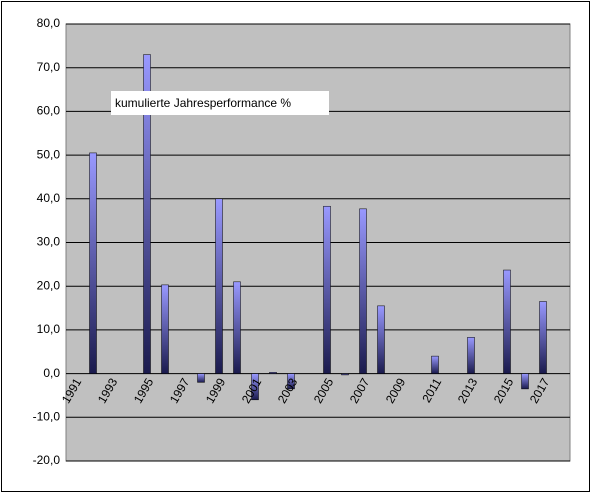  What do you see at coordinates (49, 198) in the screenshot?
I see `y-tick-label: 40,0` at bounding box center [49, 198].